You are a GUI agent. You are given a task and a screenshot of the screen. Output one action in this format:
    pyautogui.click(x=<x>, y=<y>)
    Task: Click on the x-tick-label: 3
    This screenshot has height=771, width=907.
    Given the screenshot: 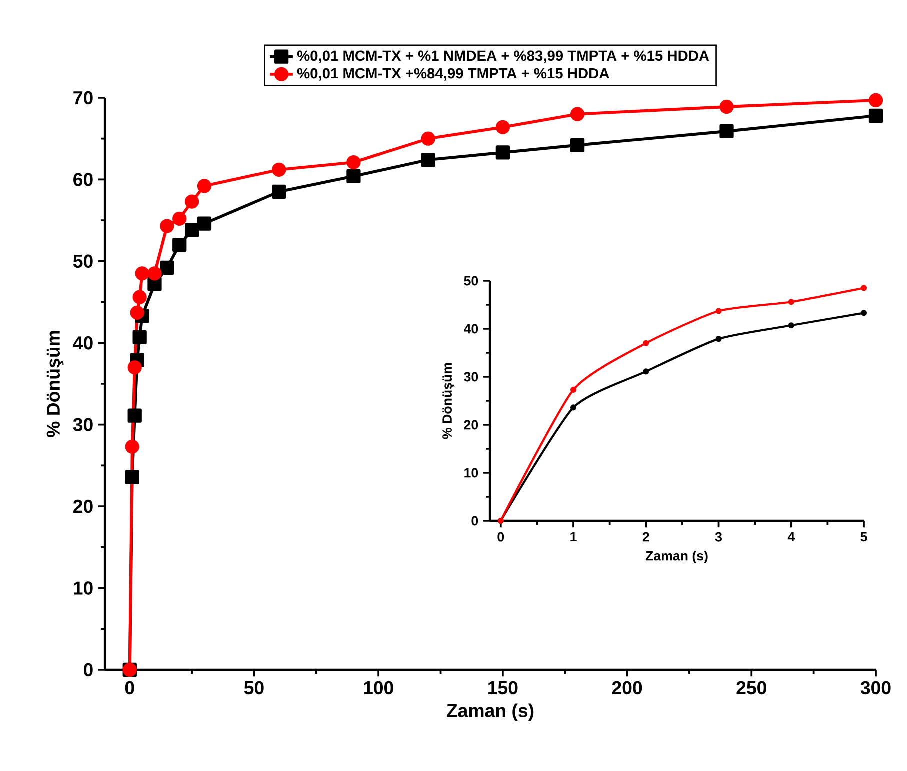 What is the action you would take?
    pyautogui.click(x=718, y=537)
    